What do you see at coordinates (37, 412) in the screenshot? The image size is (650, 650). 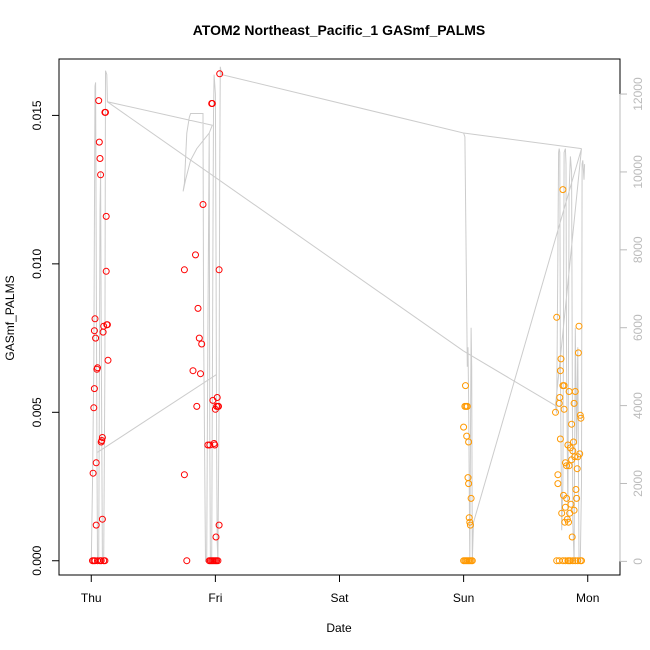 I see `y-tick-label-1: 0.005` at bounding box center [37, 412].